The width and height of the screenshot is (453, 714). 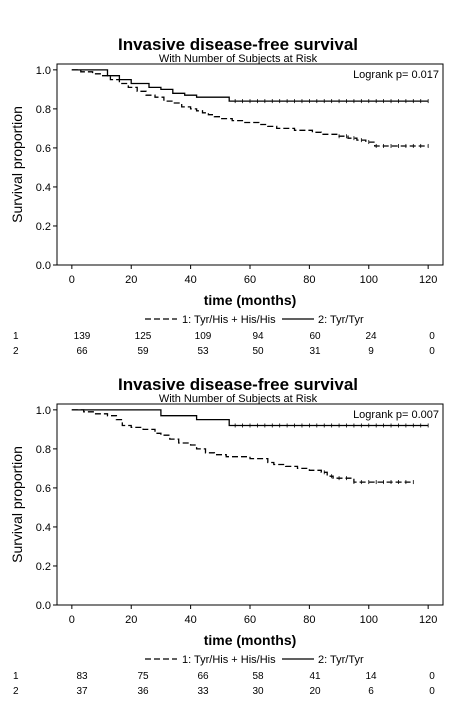 I want to click on risk-count: 6, so click(x=371, y=691).